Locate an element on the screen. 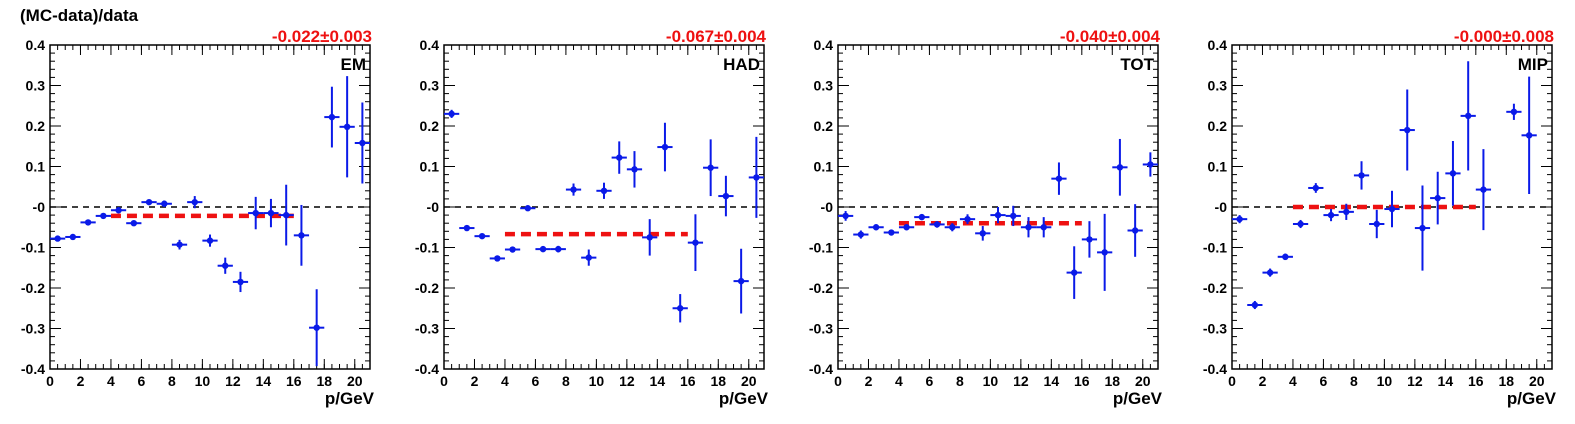  y-tick-label: -0.1 is located at coordinates (1215, 248).